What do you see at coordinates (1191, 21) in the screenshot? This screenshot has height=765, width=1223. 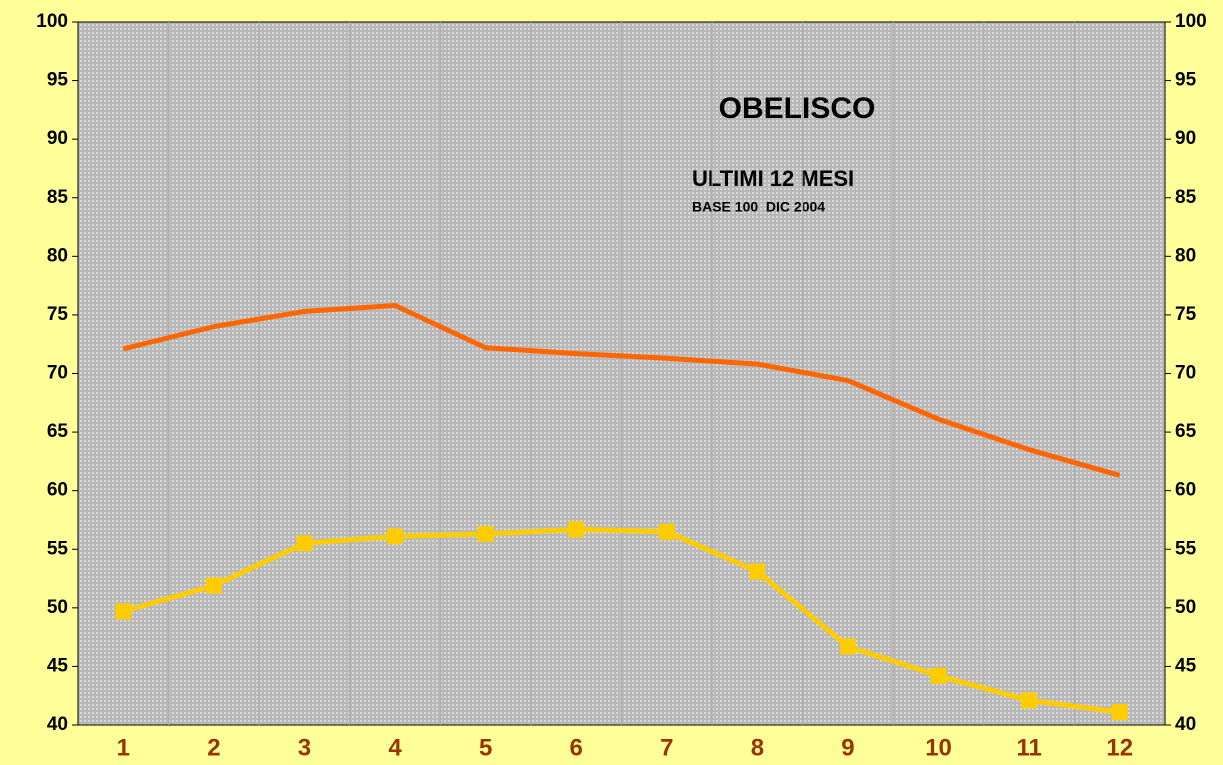 I see `y2-tick-label: 100` at bounding box center [1191, 21].